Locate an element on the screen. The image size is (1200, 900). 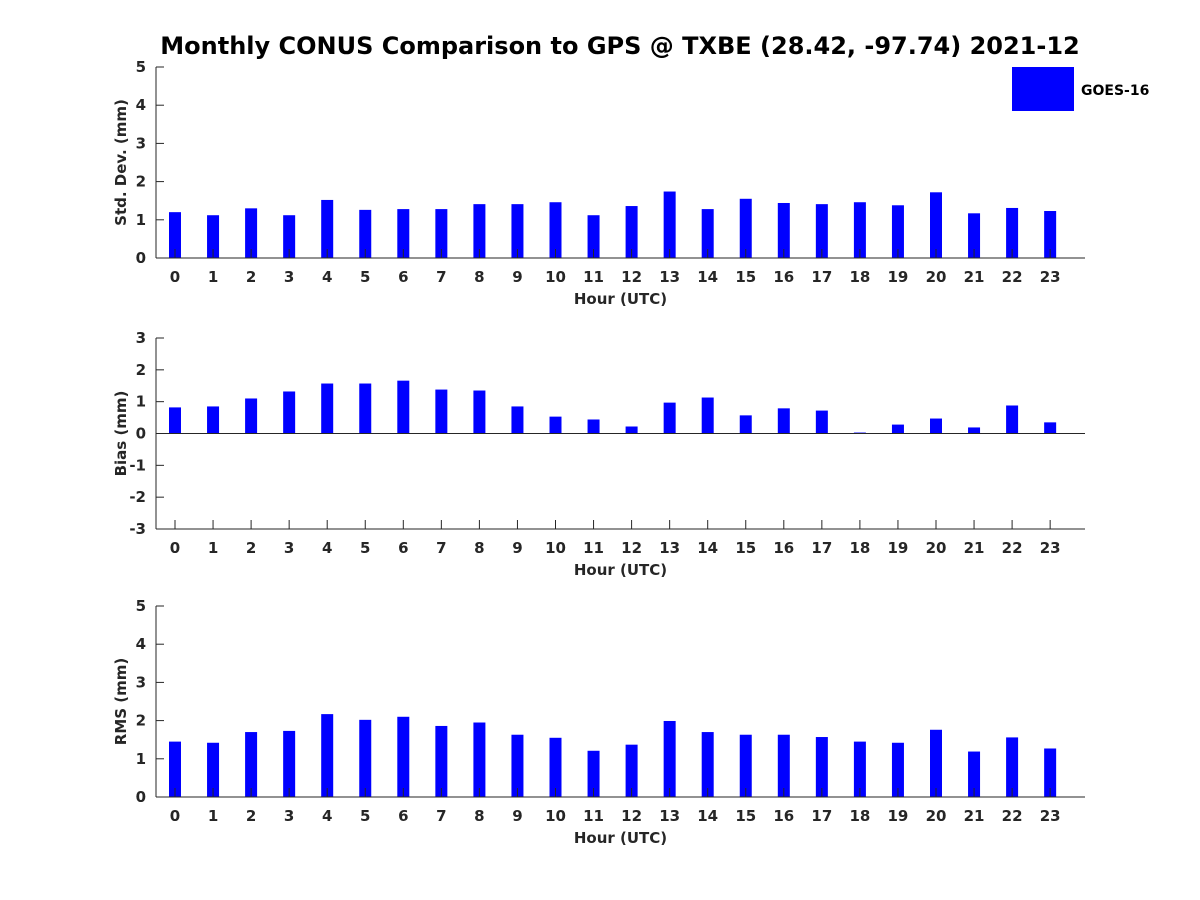
bias-x-tick-label: 10 is located at coordinates (555, 548).